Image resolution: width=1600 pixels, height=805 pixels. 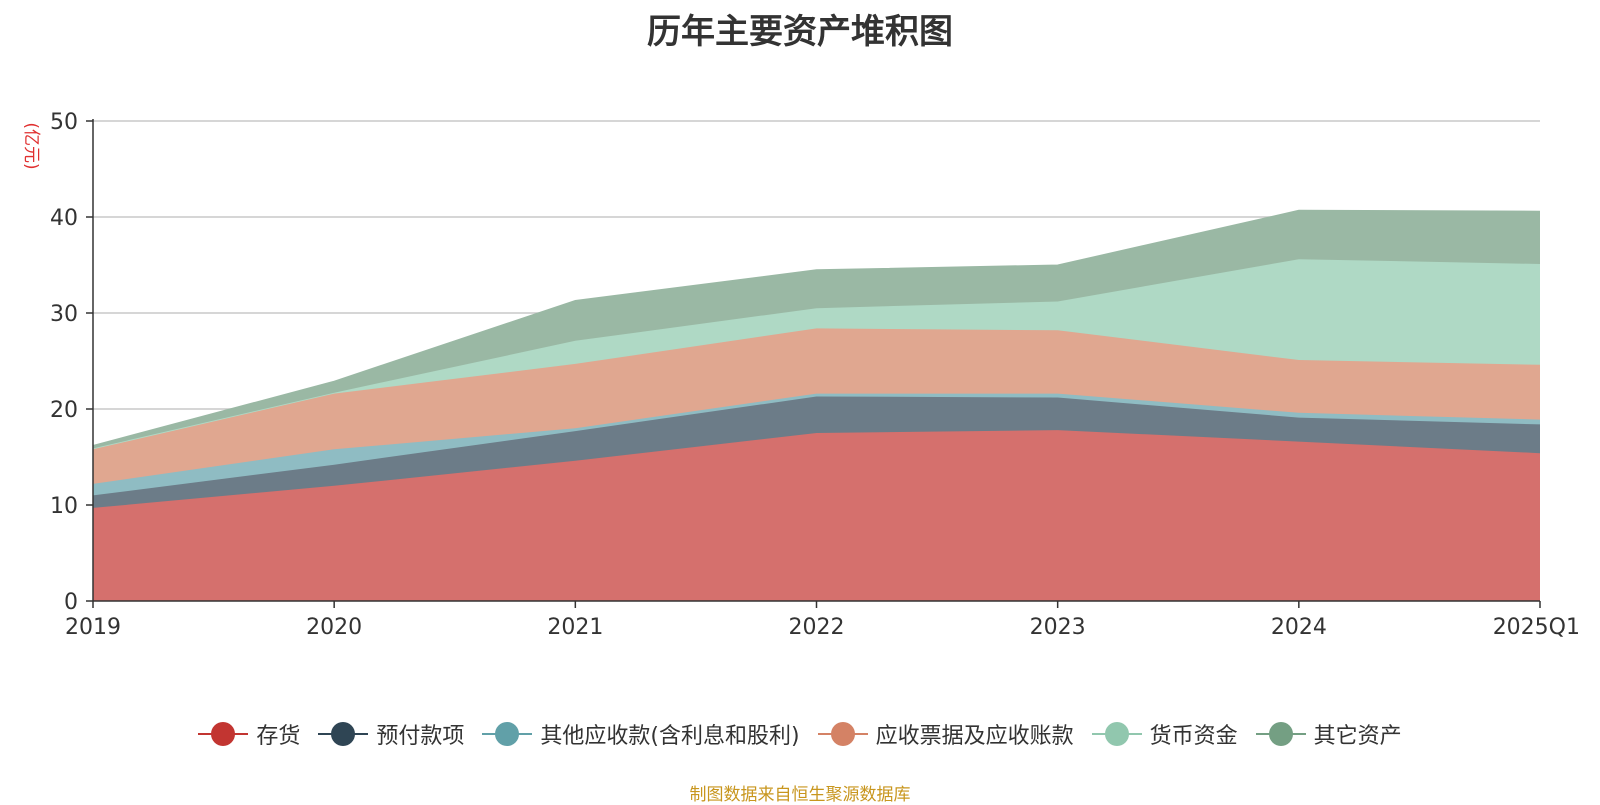 I want to click on legend-item-5: 其它资产, so click(x=1328, y=734).